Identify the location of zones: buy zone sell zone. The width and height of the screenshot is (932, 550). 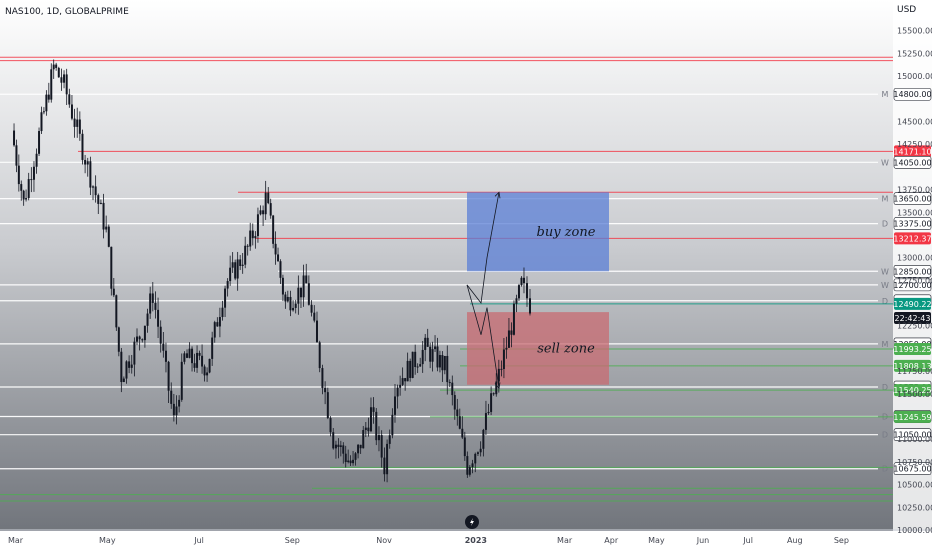
(538, 288).